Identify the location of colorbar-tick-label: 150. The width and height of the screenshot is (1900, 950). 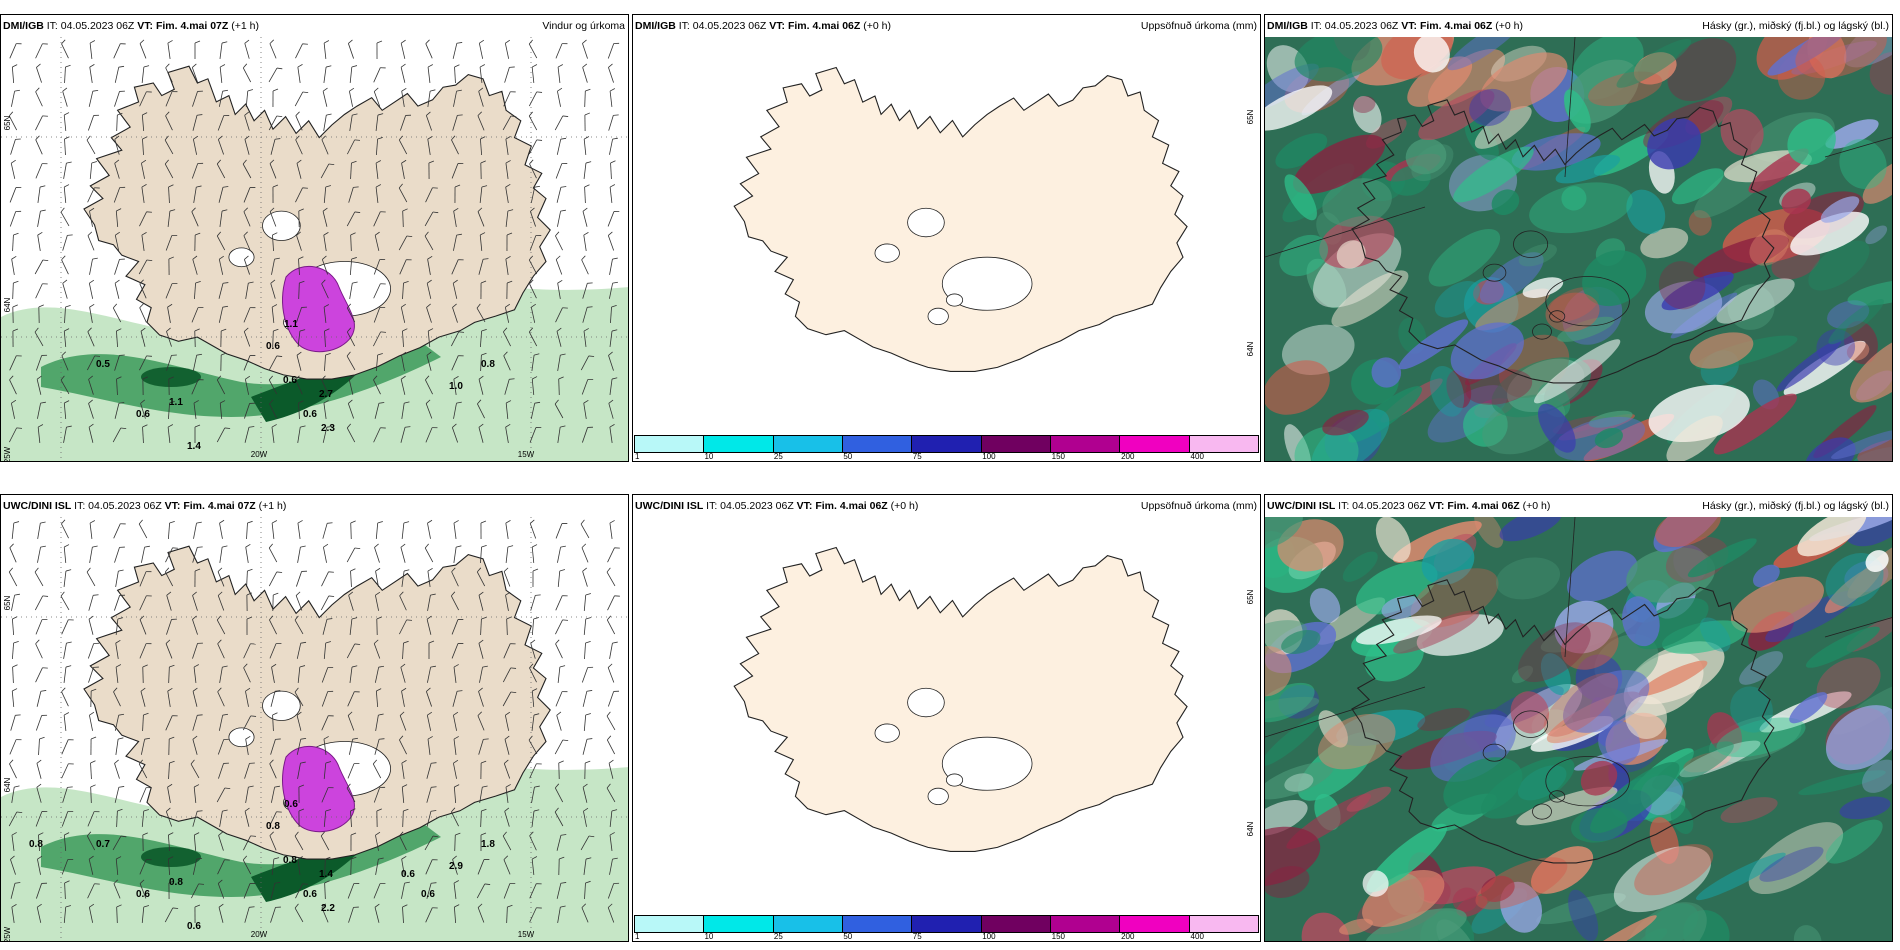
(1058, 456).